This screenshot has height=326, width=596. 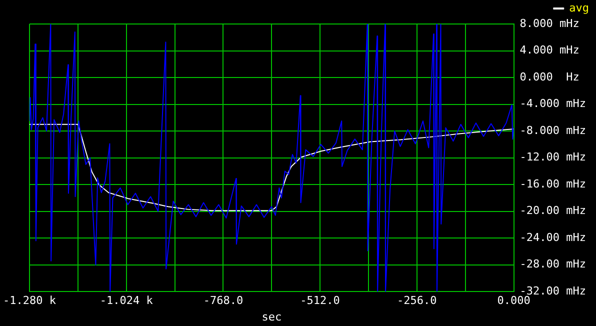 What do you see at coordinates (29, 301) in the screenshot?
I see `x-tick-label: -1.280 k` at bounding box center [29, 301].